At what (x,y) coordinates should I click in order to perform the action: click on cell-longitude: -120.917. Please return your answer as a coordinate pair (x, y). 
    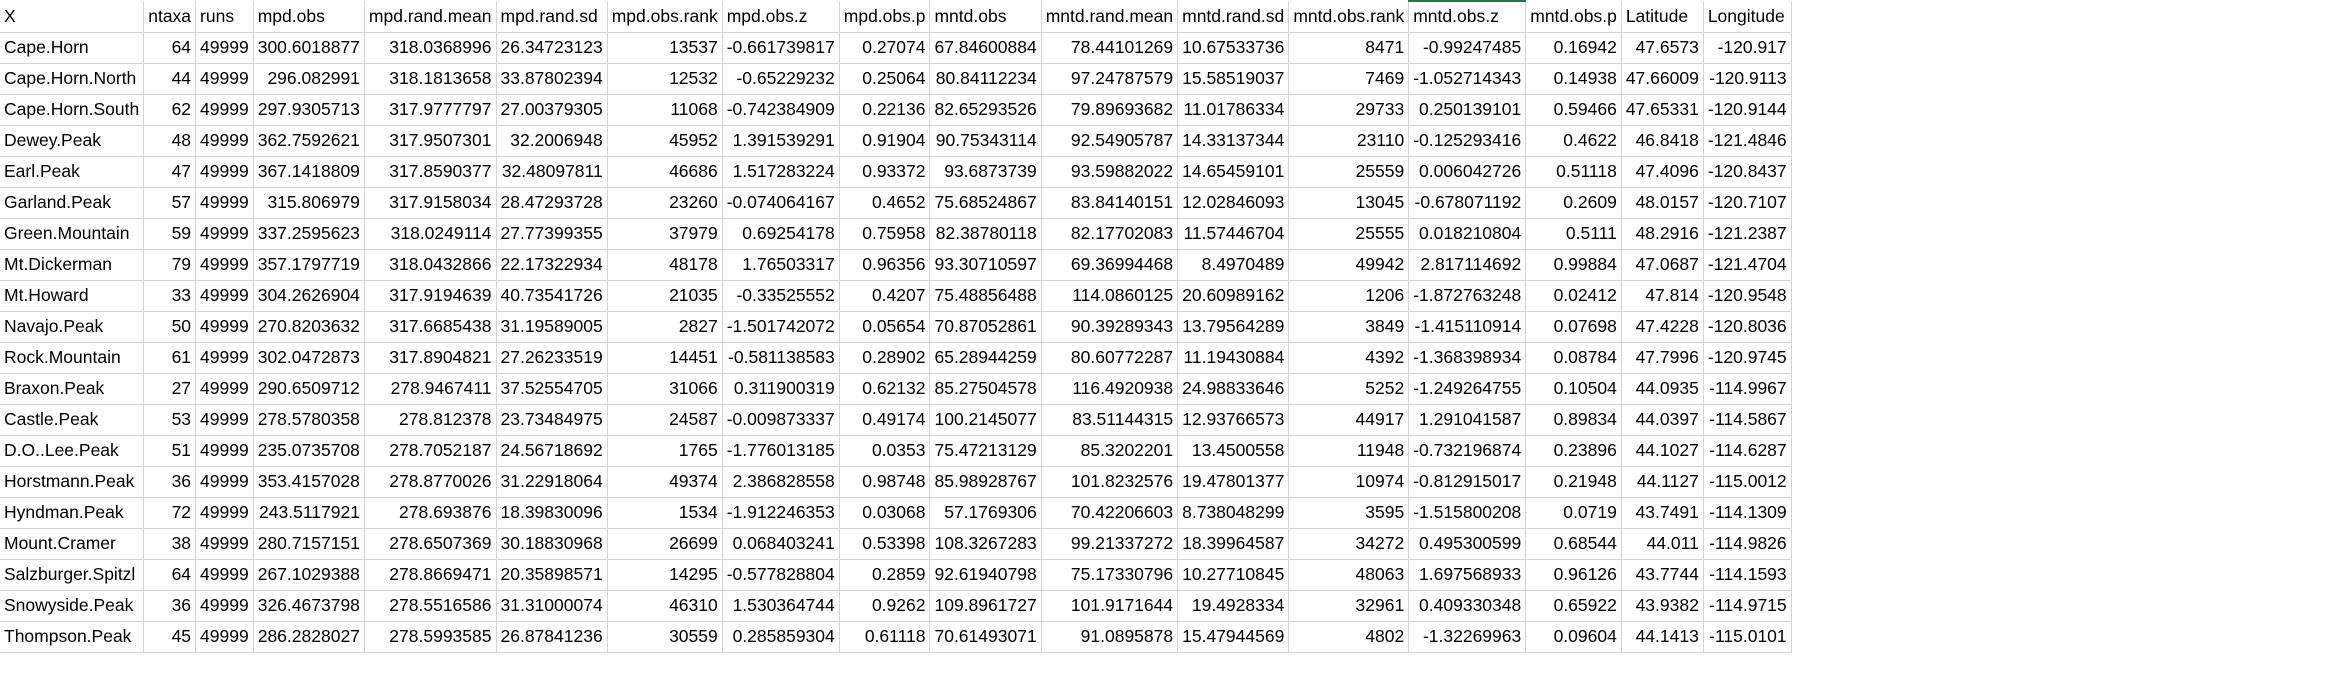
    Looking at the image, I should click on (1747, 48).